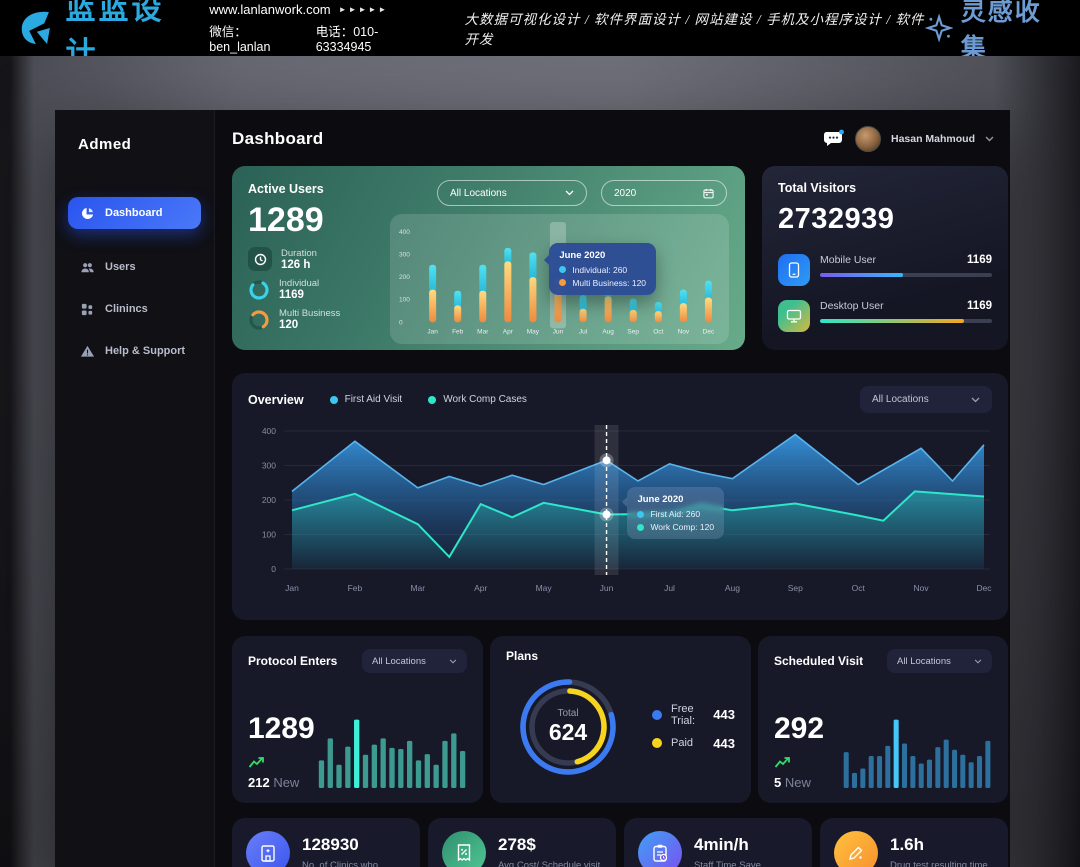 The image size is (1080, 867). Describe the element at coordinates (508, 331) in the screenshot. I see `svg-text: Apr` at that location.